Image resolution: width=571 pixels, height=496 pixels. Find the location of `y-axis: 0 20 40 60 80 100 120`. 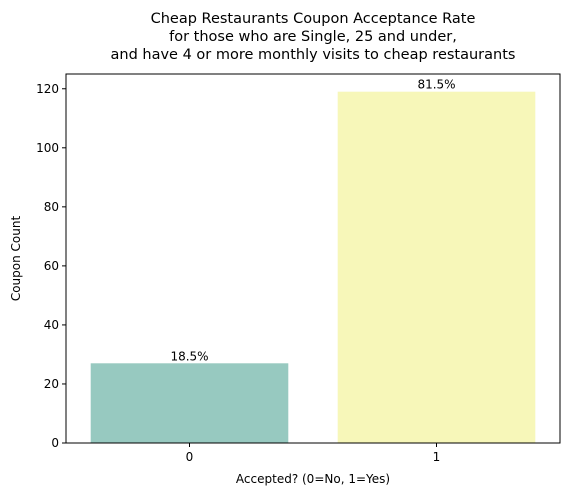

y-axis: 0 20 40 60 80 100 120 is located at coordinates (51, 266).